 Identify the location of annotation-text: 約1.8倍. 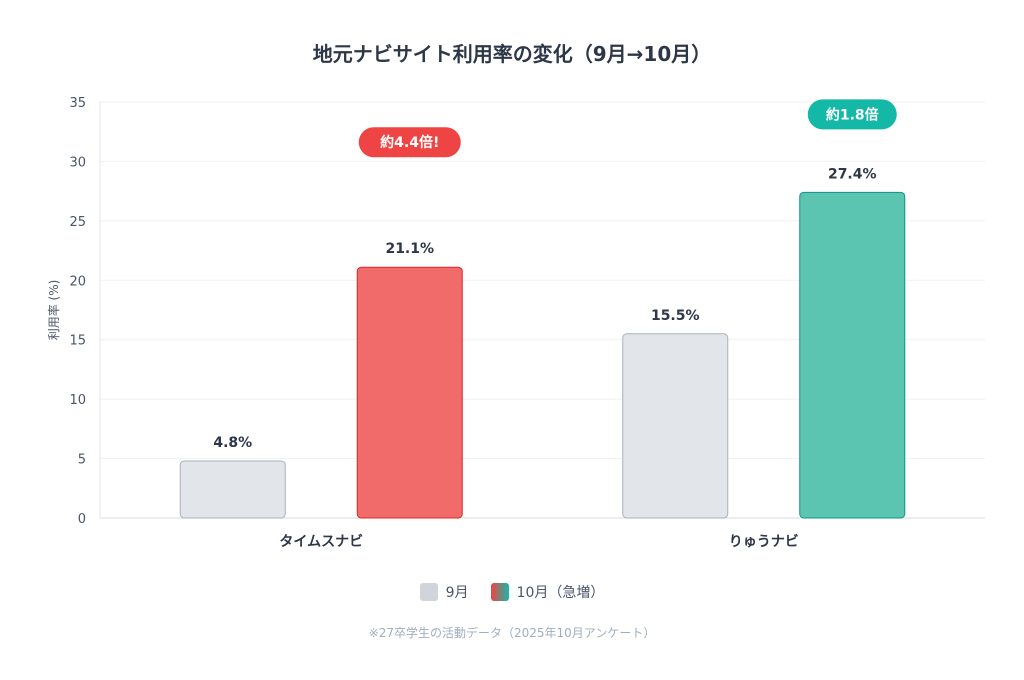
(852, 114).